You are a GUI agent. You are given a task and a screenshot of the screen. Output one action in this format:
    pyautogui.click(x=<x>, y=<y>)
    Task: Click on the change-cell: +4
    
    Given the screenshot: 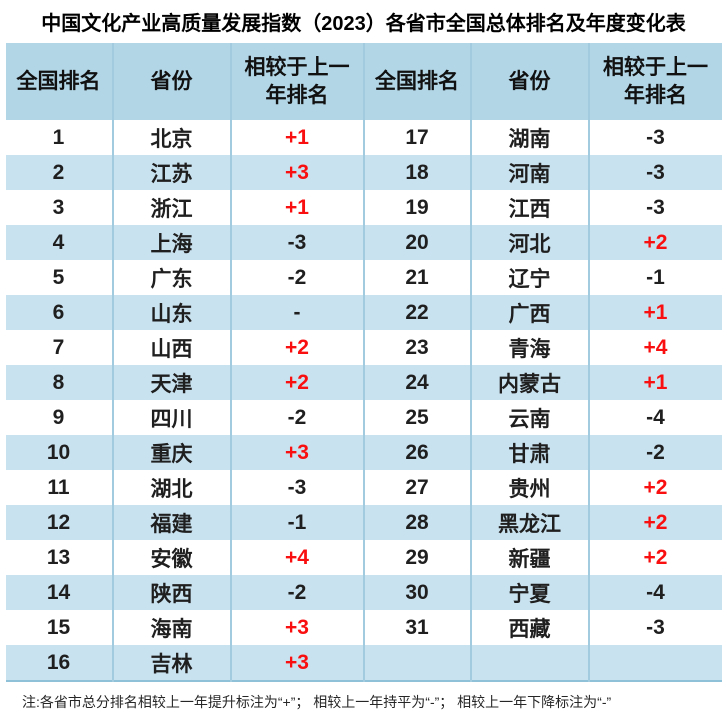 What is the action you would take?
    pyautogui.click(x=654, y=347)
    